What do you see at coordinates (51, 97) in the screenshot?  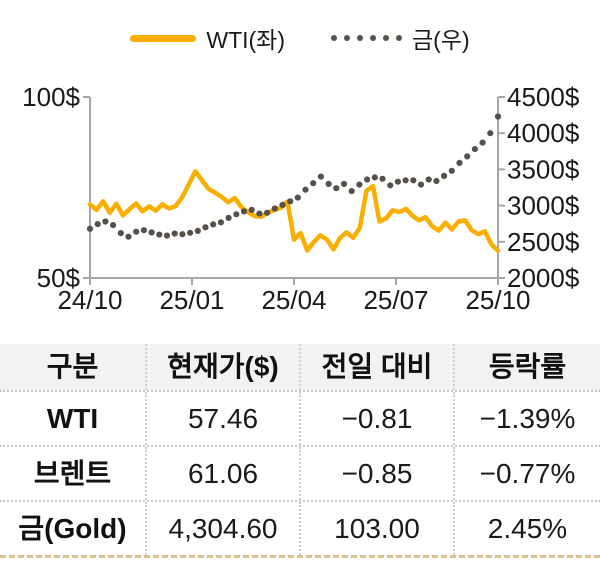 I see `left-axis-label: 100$` at bounding box center [51, 97].